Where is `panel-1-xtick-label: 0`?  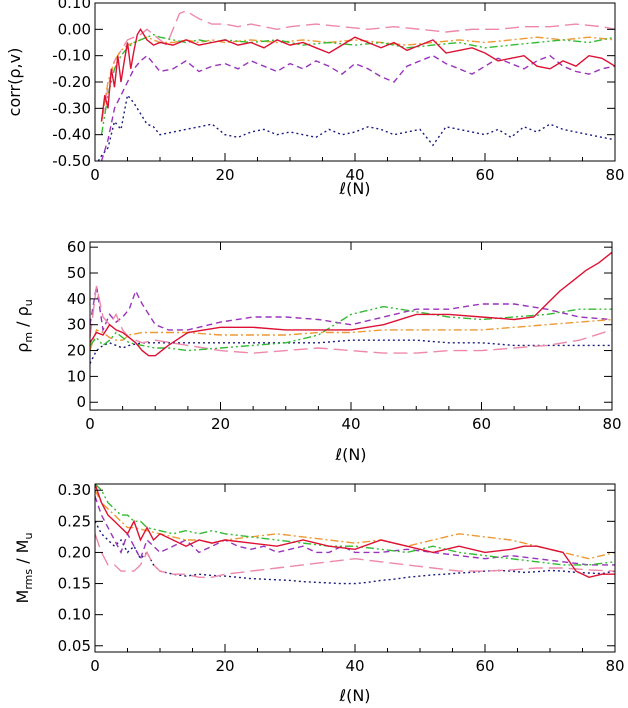 panel-1-xtick-label: 0 is located at coordinates (95, 175).